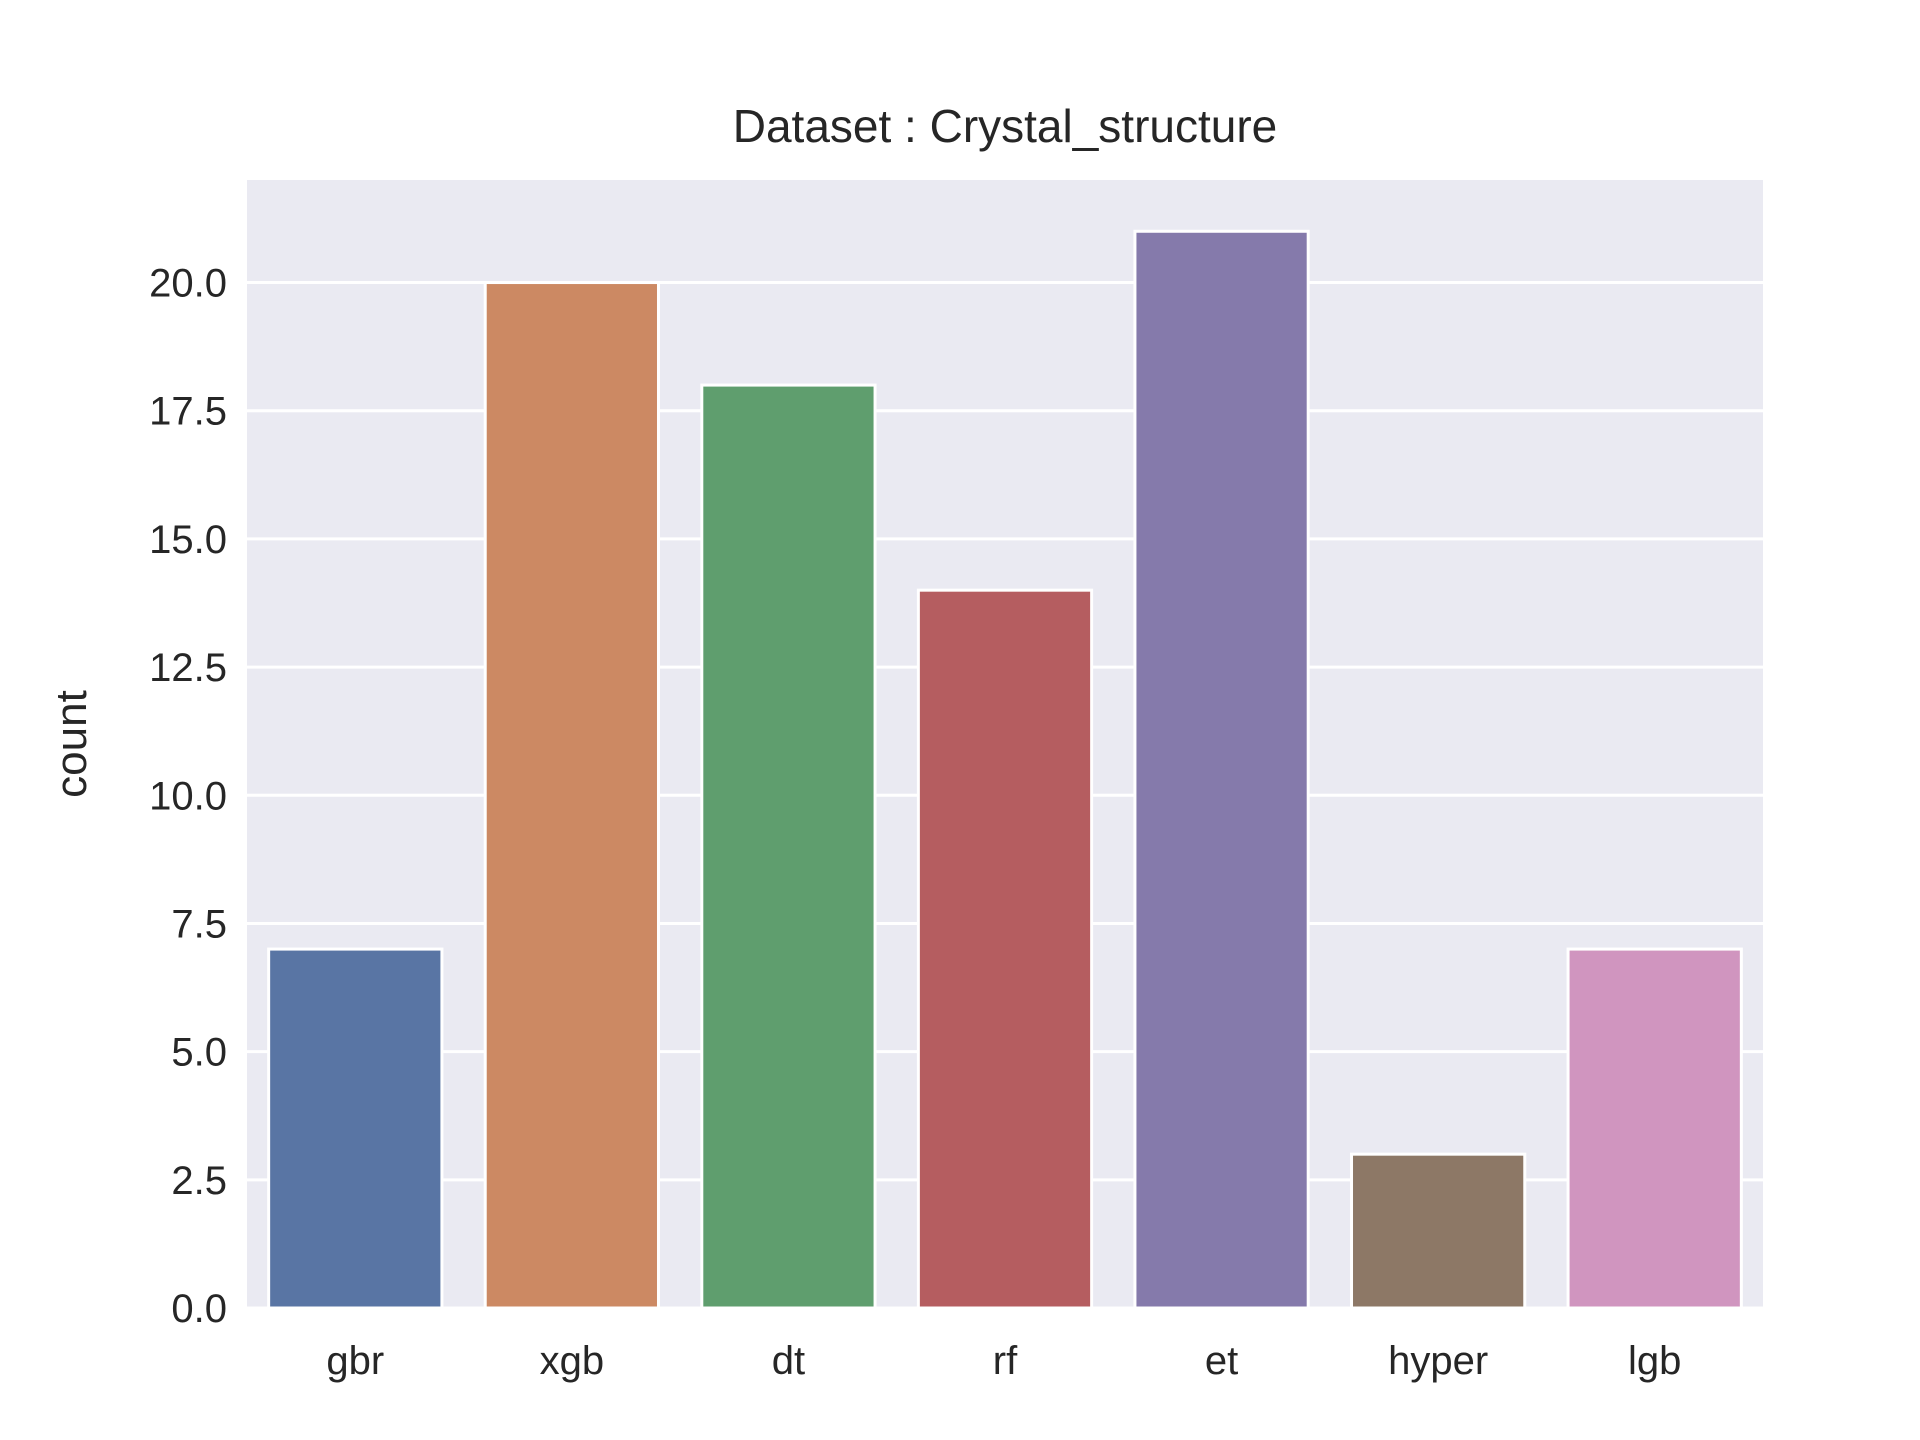 Image resolution: width=1920 pixels, height=1440 pixels. What do you see at coordinates (572, 1361) in the screenshot?
I see `x-tick-label-xgb: xgb` at bounding box center [572, 1361].